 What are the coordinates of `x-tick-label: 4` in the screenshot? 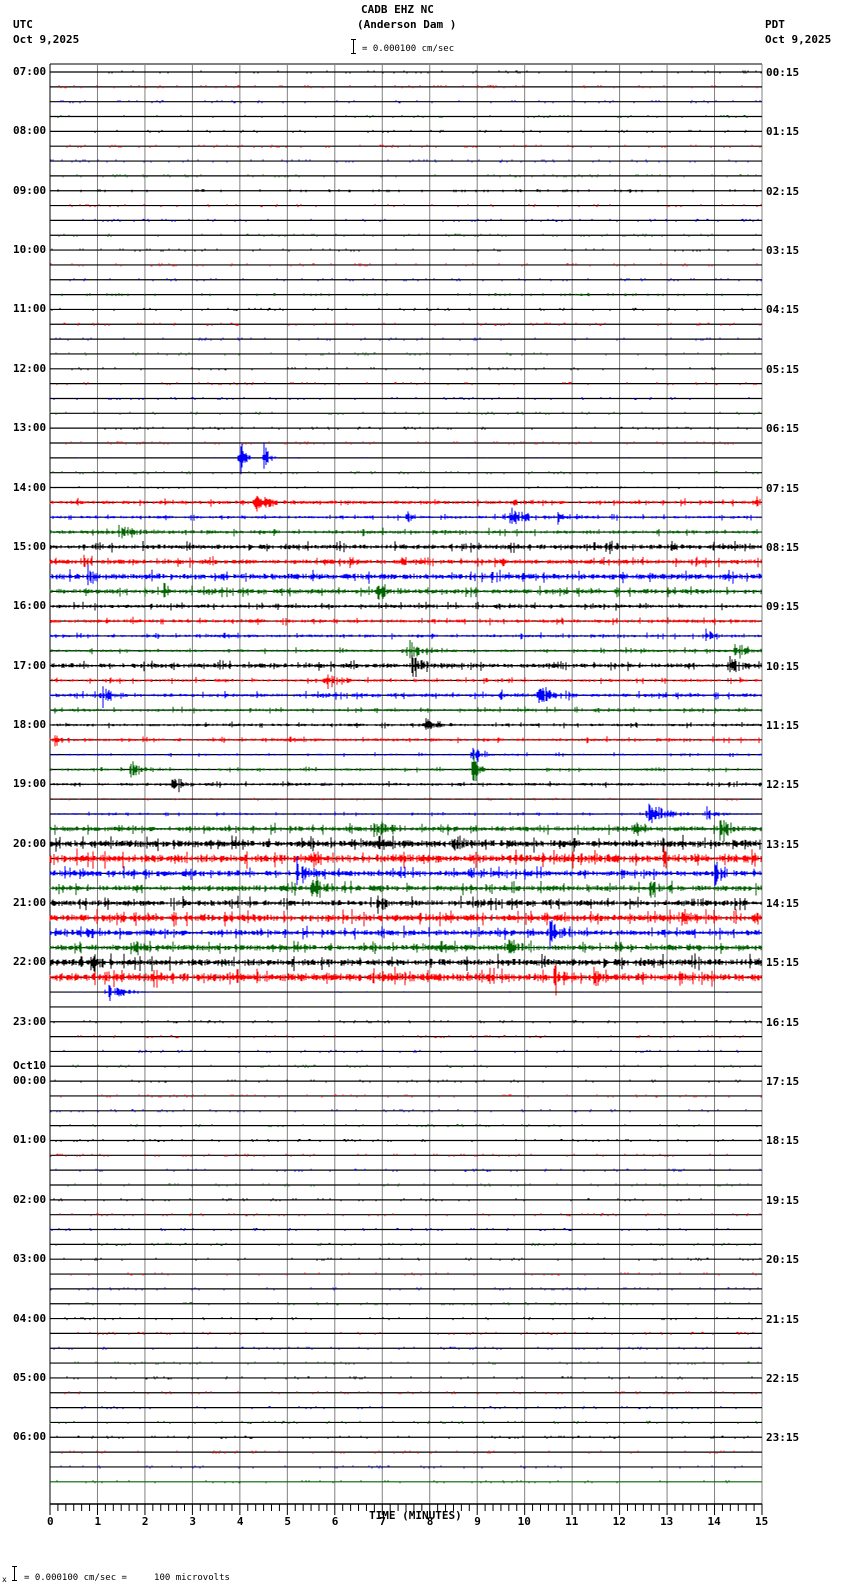 It's located at (240, 1521).